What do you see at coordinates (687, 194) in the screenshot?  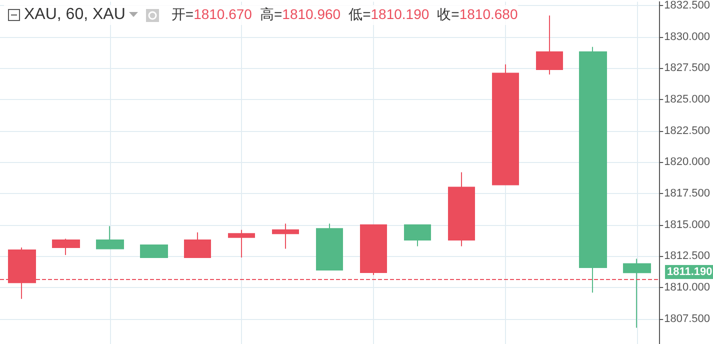 I see `y-tick-label: 1817.500` at bounding box center [687, 194].